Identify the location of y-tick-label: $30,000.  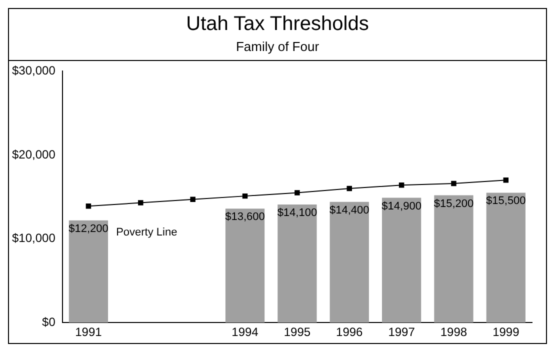
(34, 71).